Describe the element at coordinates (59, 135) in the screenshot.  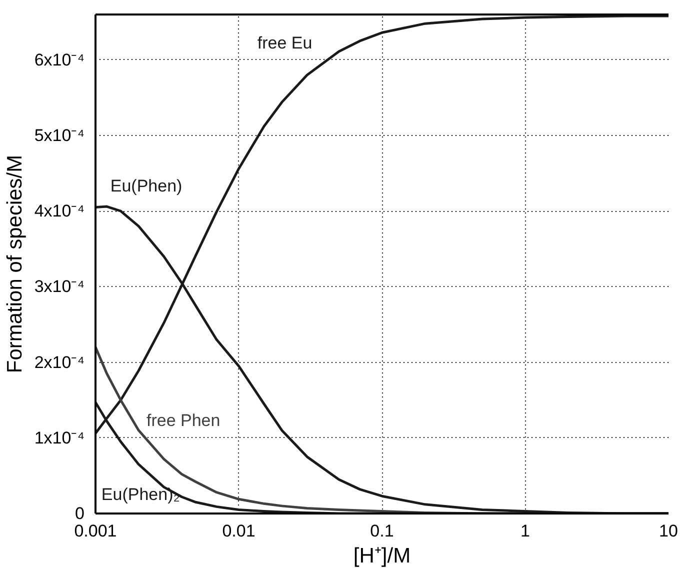
I see `y-tick-label: 5x10⁻⁴` at that location.